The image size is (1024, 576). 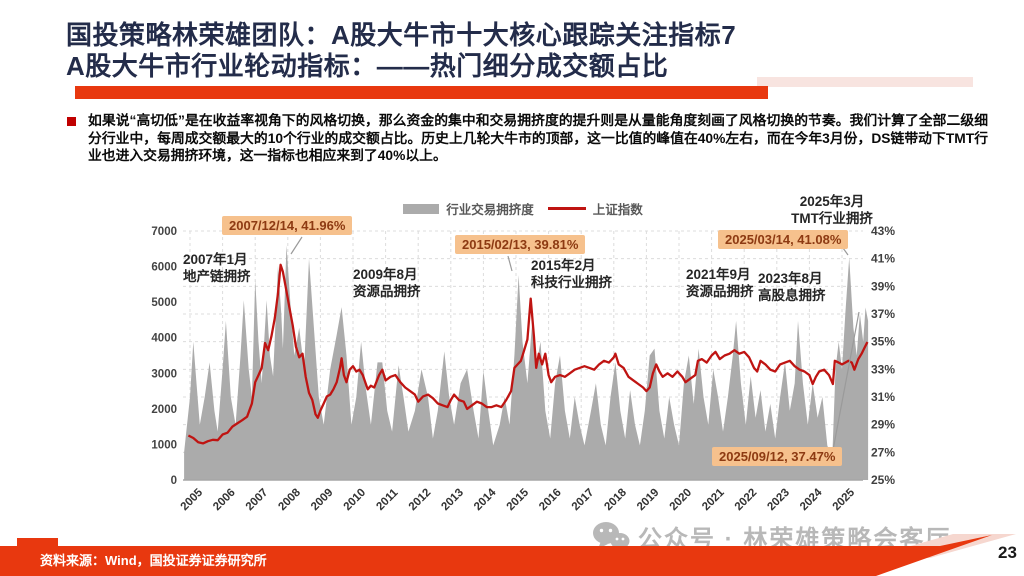 What do you see at coordinates (224, 500) in the screenshot?
I see `svg-text: 2006` at bounding box center [224, 500].